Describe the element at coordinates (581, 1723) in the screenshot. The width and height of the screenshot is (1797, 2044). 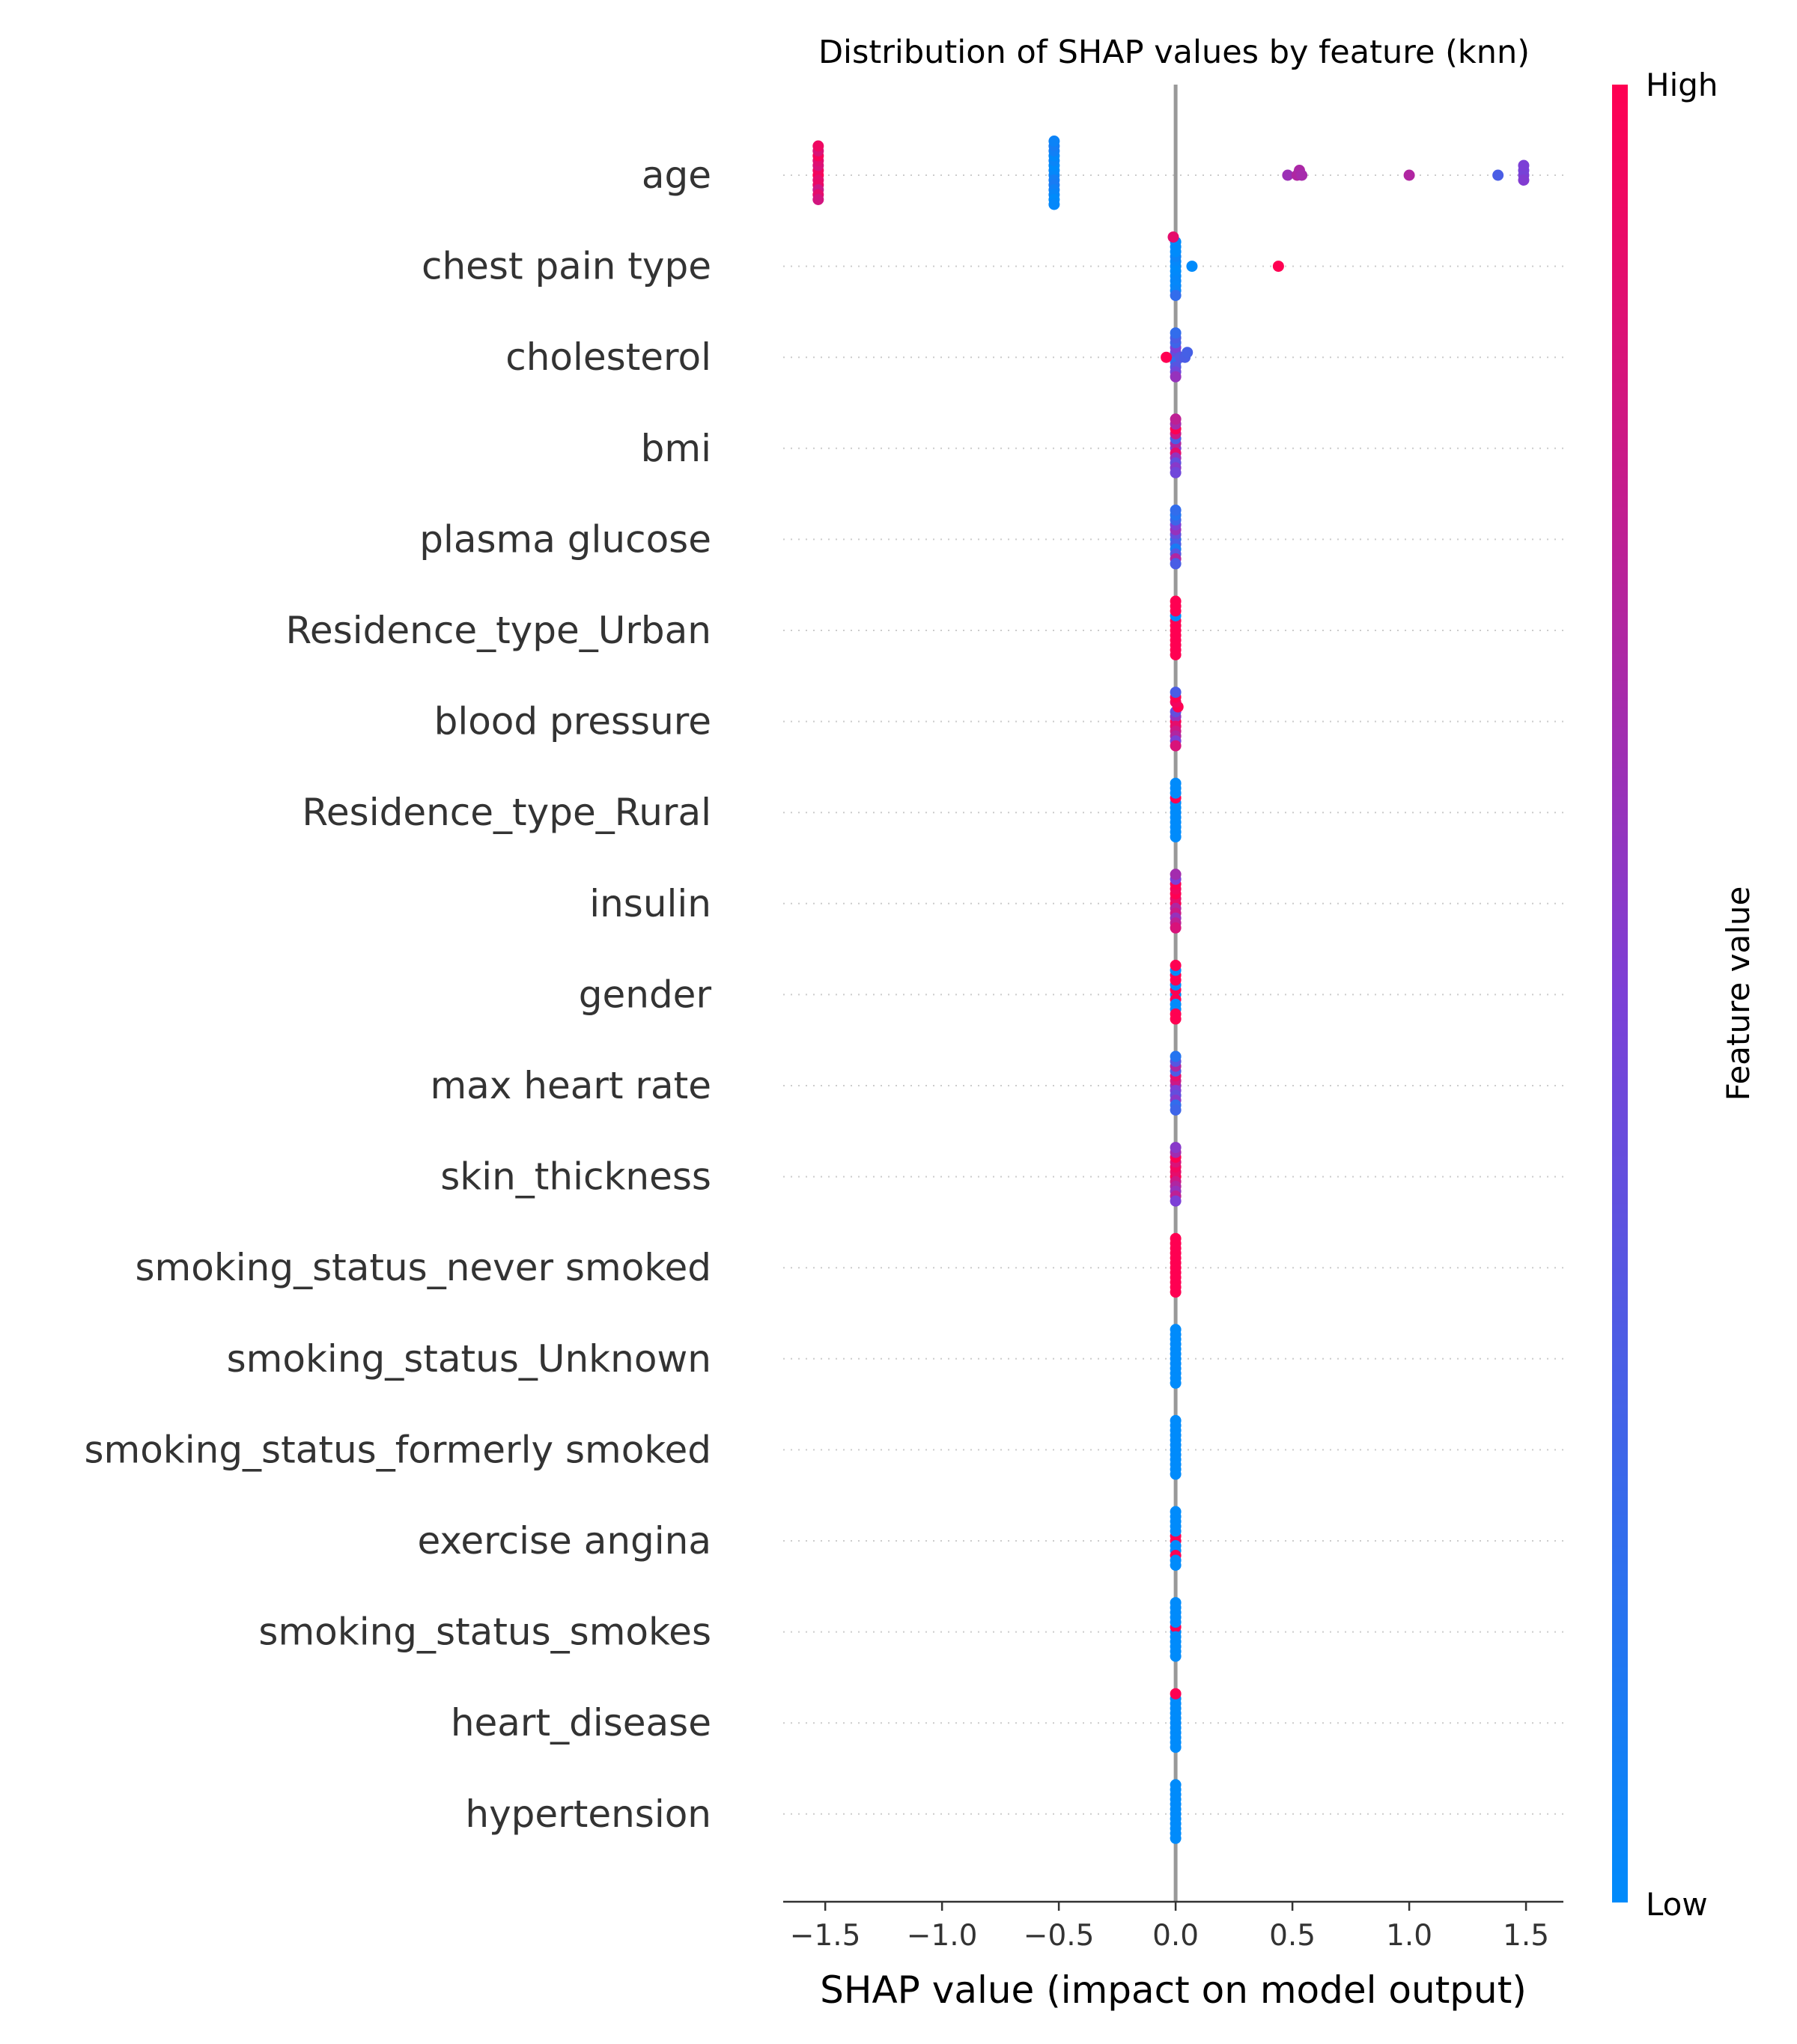
I see `feature-label: heart_disease` at that location.